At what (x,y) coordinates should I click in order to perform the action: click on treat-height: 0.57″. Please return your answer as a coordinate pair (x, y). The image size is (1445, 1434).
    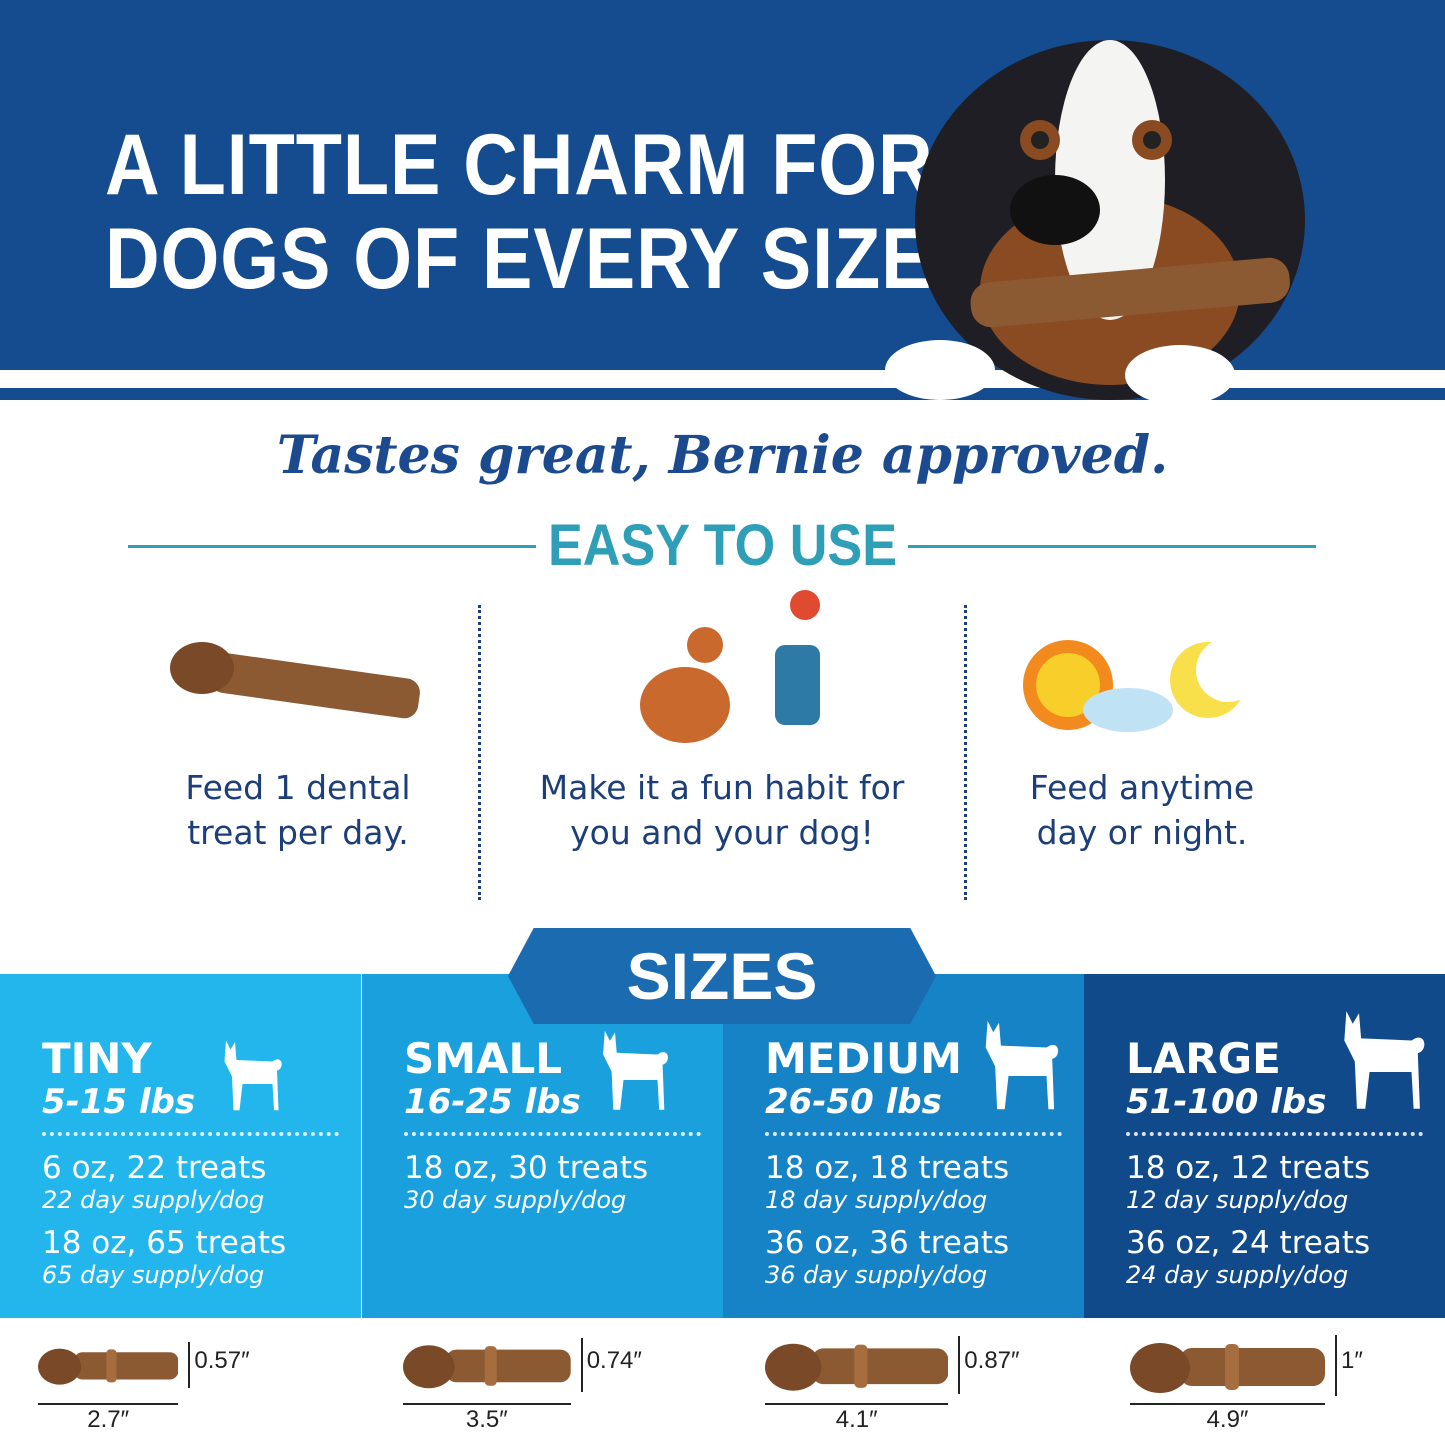
    Looking at the image, I should click on (222, 1360).